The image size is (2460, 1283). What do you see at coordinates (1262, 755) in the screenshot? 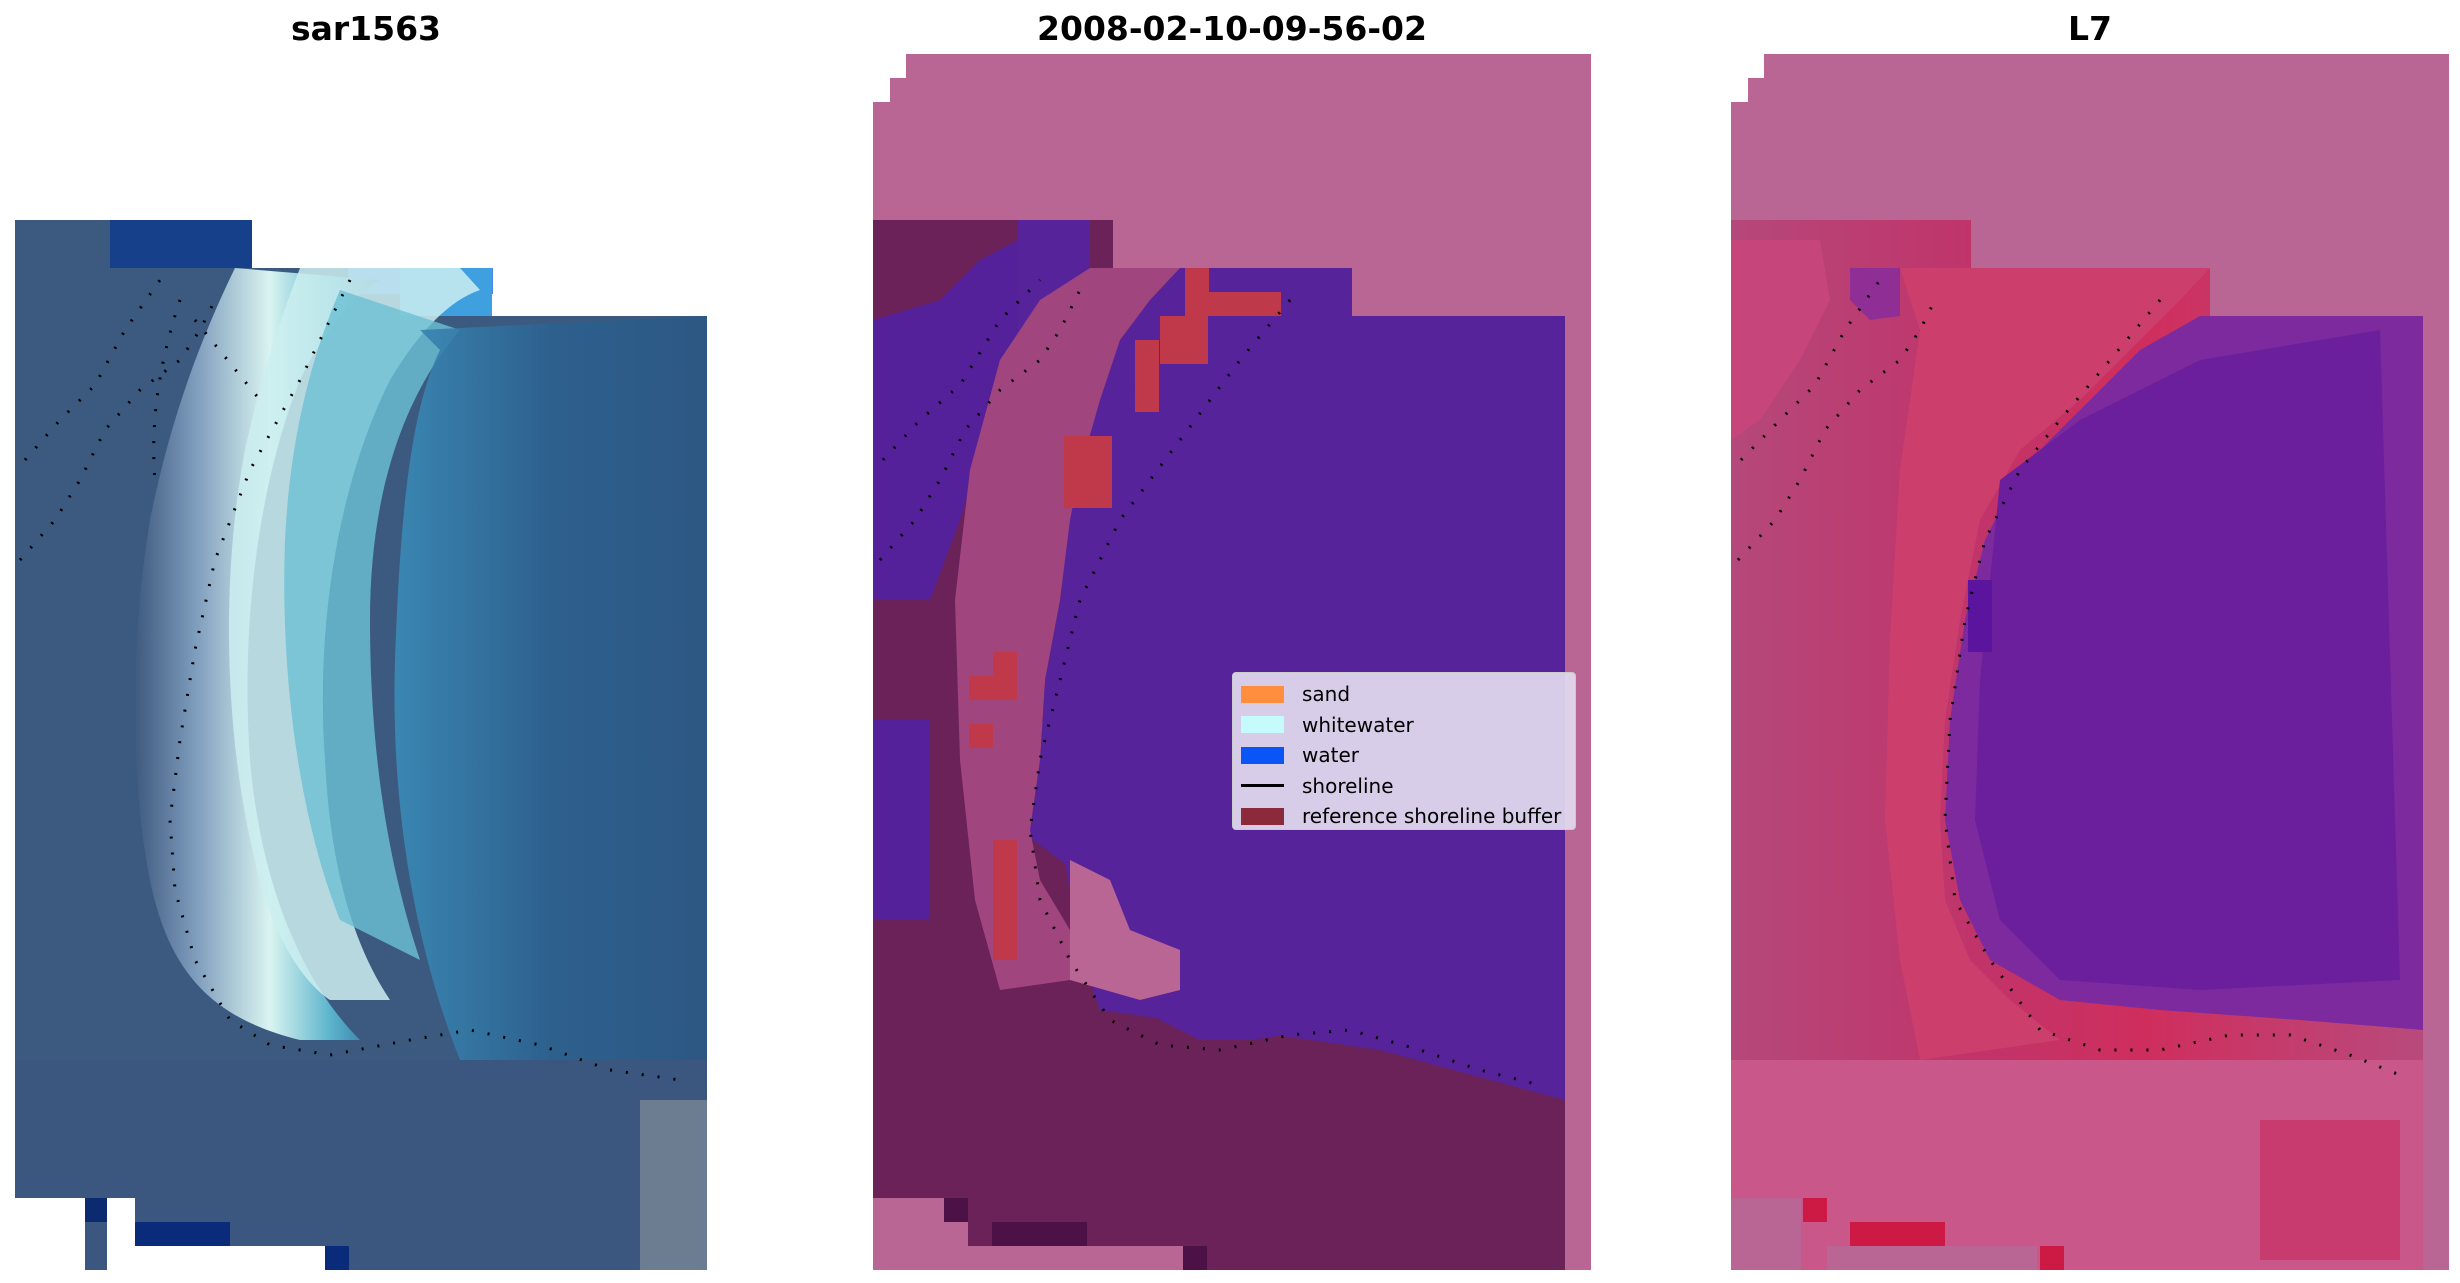
I see `water-swatch` at bounding box center [1262, 755].